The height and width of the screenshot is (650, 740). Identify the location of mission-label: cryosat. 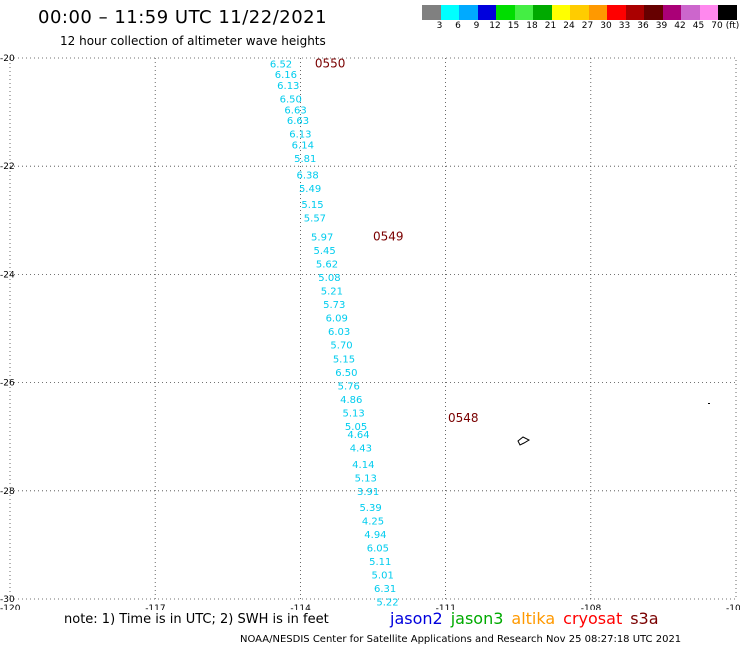
(593, 618).